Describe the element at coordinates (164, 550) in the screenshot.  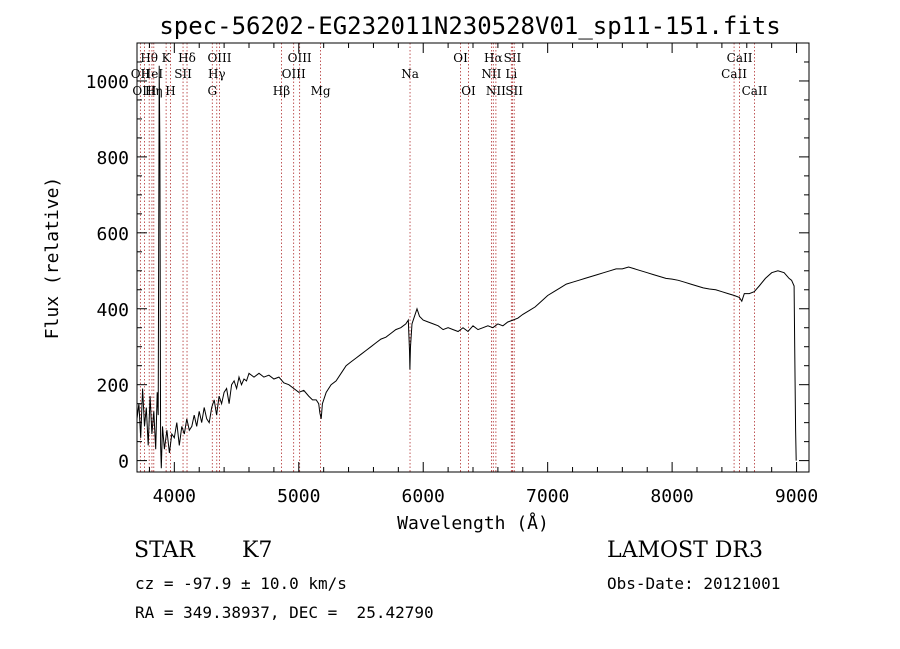
I see `object-class: STAR` at that location.